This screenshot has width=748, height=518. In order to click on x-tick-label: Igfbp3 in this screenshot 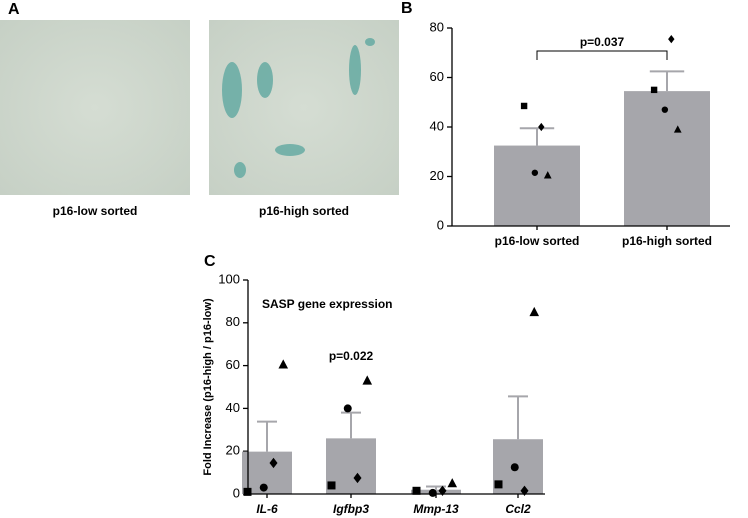, I will do `click(351, 509)`.